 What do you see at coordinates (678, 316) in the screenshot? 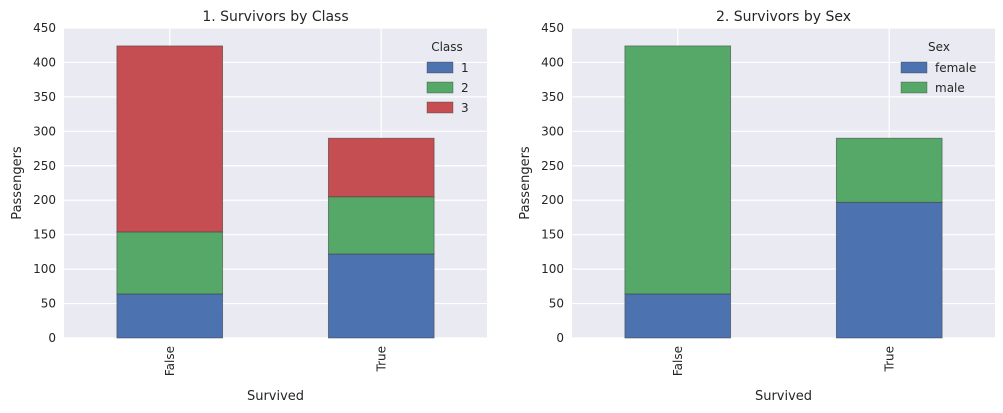
I see `bar-false-female` at bounding box center [678, 316].